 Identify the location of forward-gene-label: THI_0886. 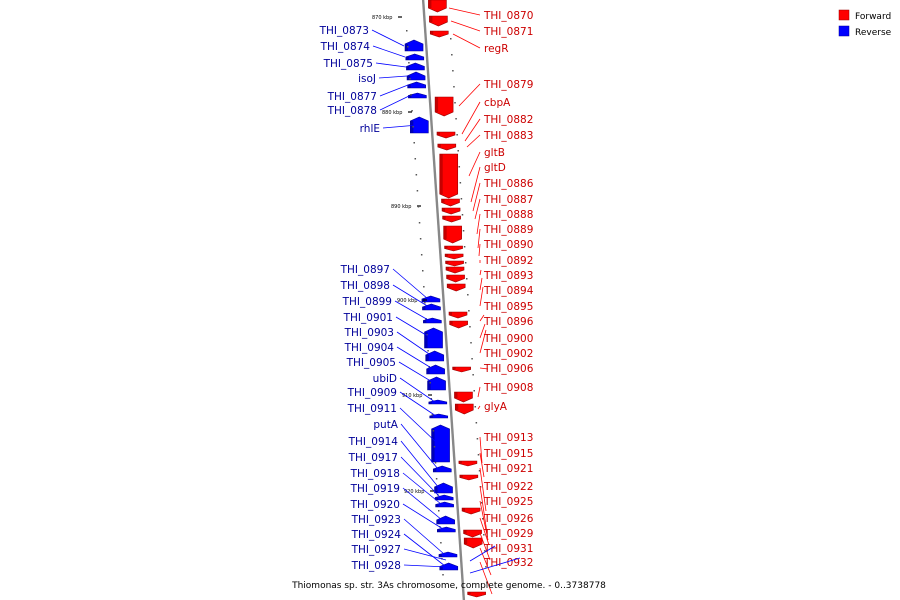
(503, 195).